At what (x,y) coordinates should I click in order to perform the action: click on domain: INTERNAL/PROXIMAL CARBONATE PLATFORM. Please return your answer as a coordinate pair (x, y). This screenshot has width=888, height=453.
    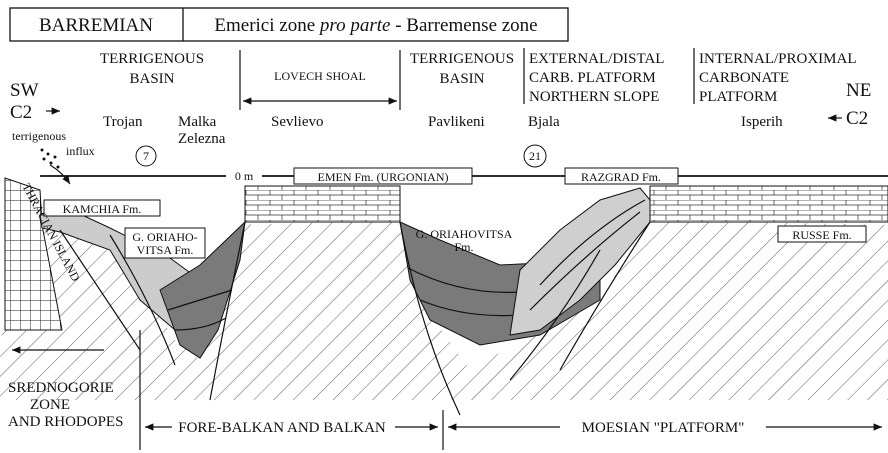
    Looking at the image, I should click on (778, 78).